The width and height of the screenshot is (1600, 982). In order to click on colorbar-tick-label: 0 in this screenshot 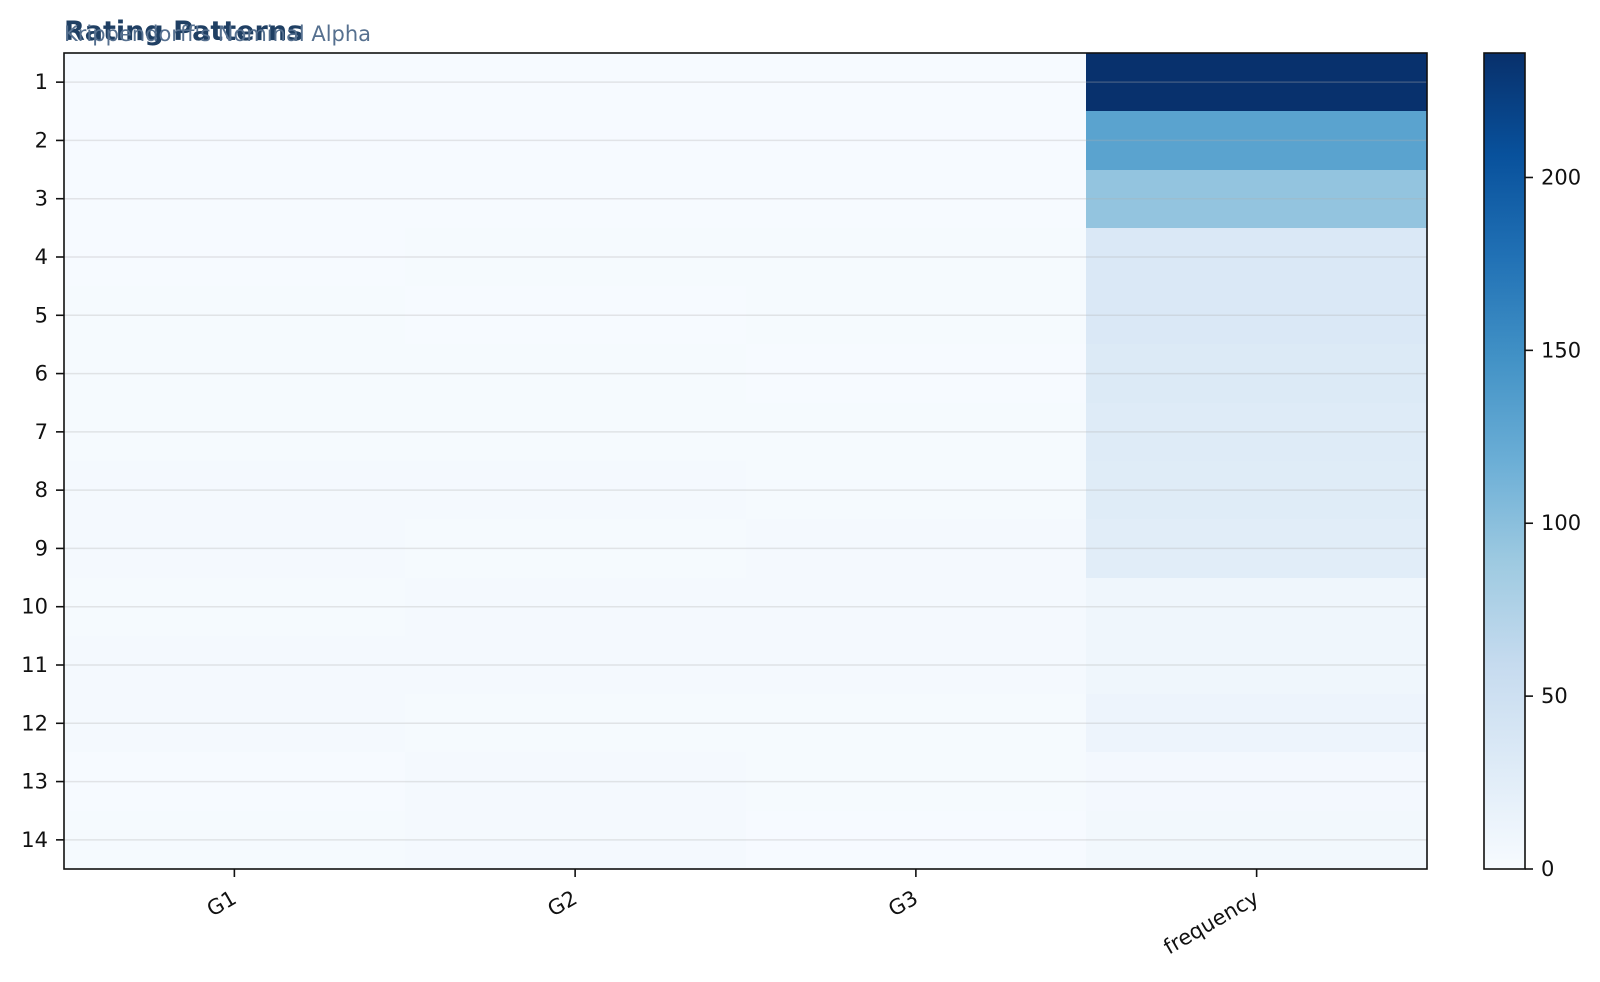, I will do `click(1547, 869)`.